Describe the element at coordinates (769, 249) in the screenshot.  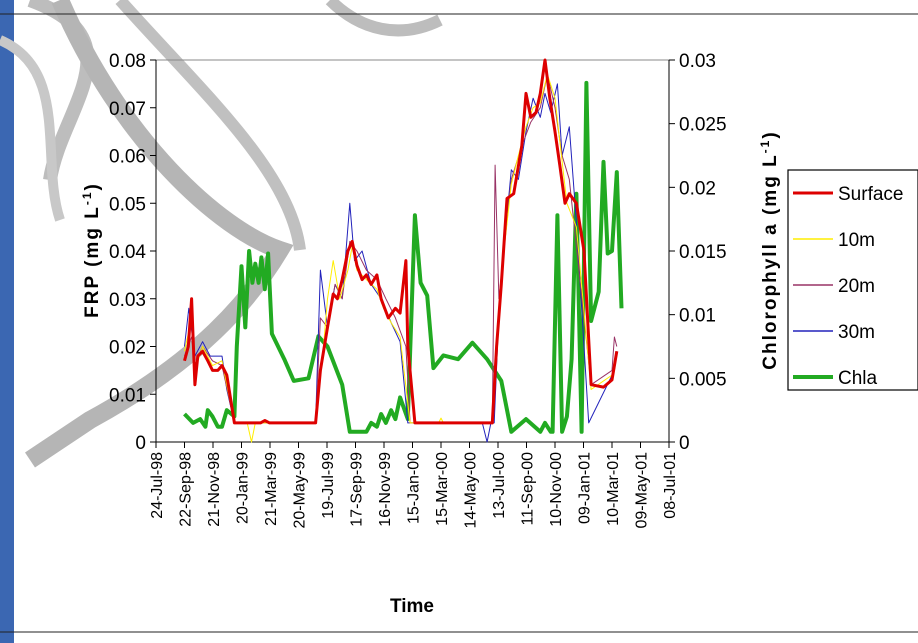
I see `y-axis-right-title: Chlorophyll a (mg L-1)` at that location.